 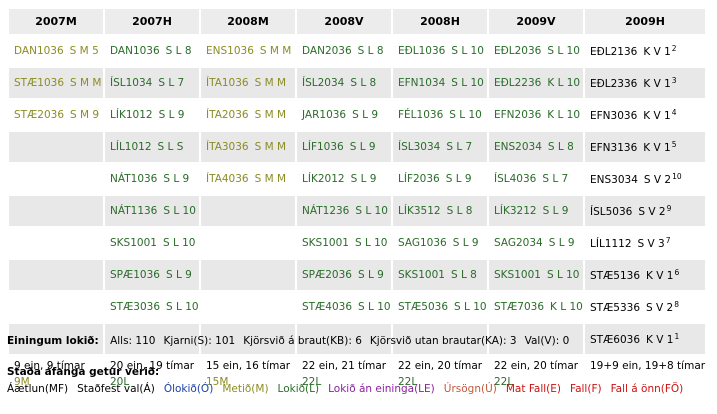 I want to click on course-cell: EÐL2036 S L 10, so click(x=536, y=51).